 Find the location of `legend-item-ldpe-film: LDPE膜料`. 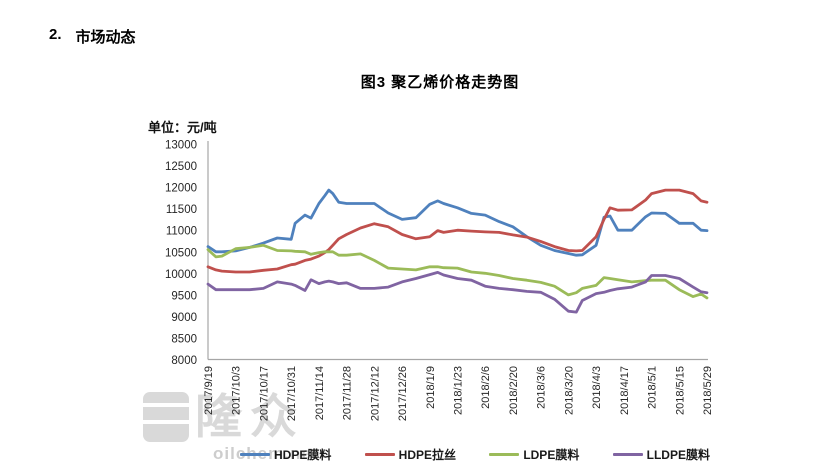

legend-item-ldpe-film: LDPE膜料 is located at coordinates (534, 454).